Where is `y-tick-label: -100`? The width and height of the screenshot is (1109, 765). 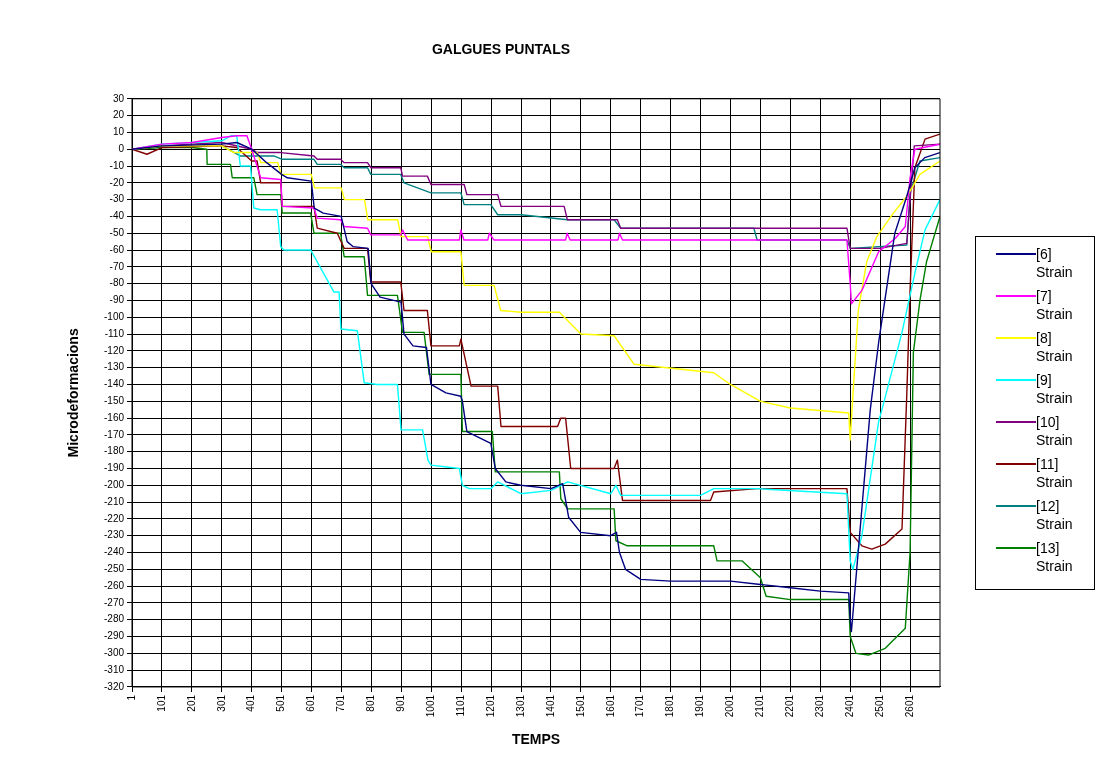 y-tick-label: -100 is located at coordinates (114, 317).